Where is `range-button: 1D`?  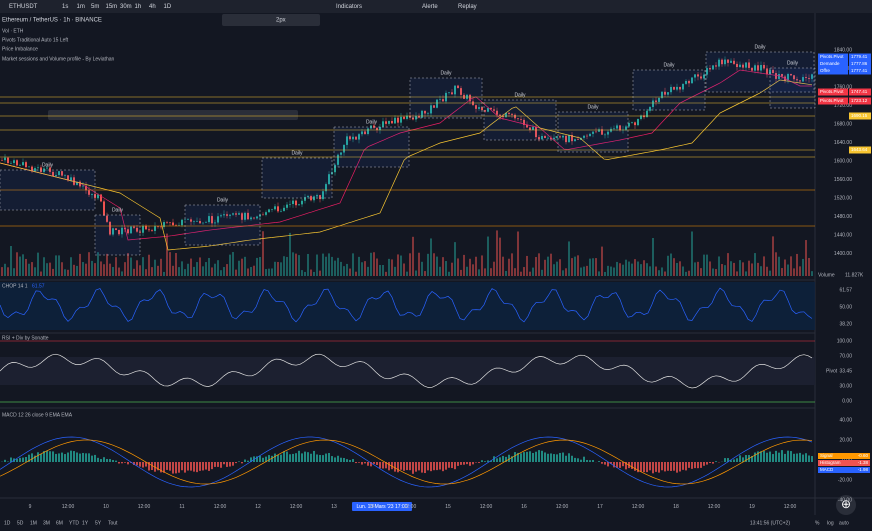
range-button: 1D is located at coordinates (7, 523).